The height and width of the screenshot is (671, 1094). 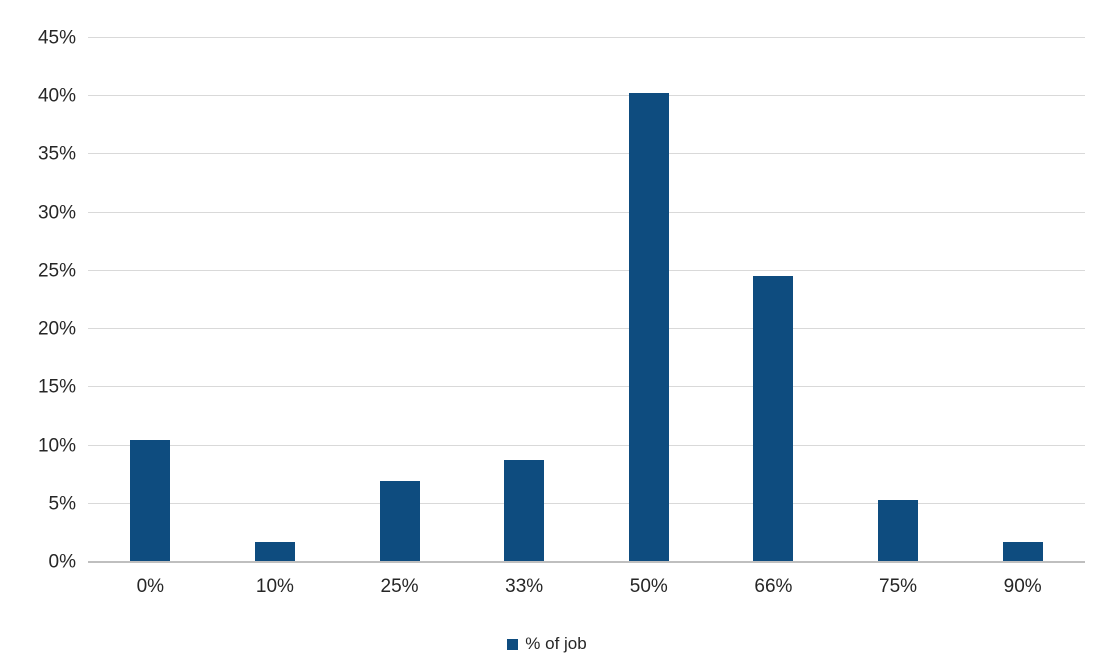 What do you see at coordinates (399, 586) in the screenshot?
I see `x-tick-label: 25%` at bounding box center [399, 586].